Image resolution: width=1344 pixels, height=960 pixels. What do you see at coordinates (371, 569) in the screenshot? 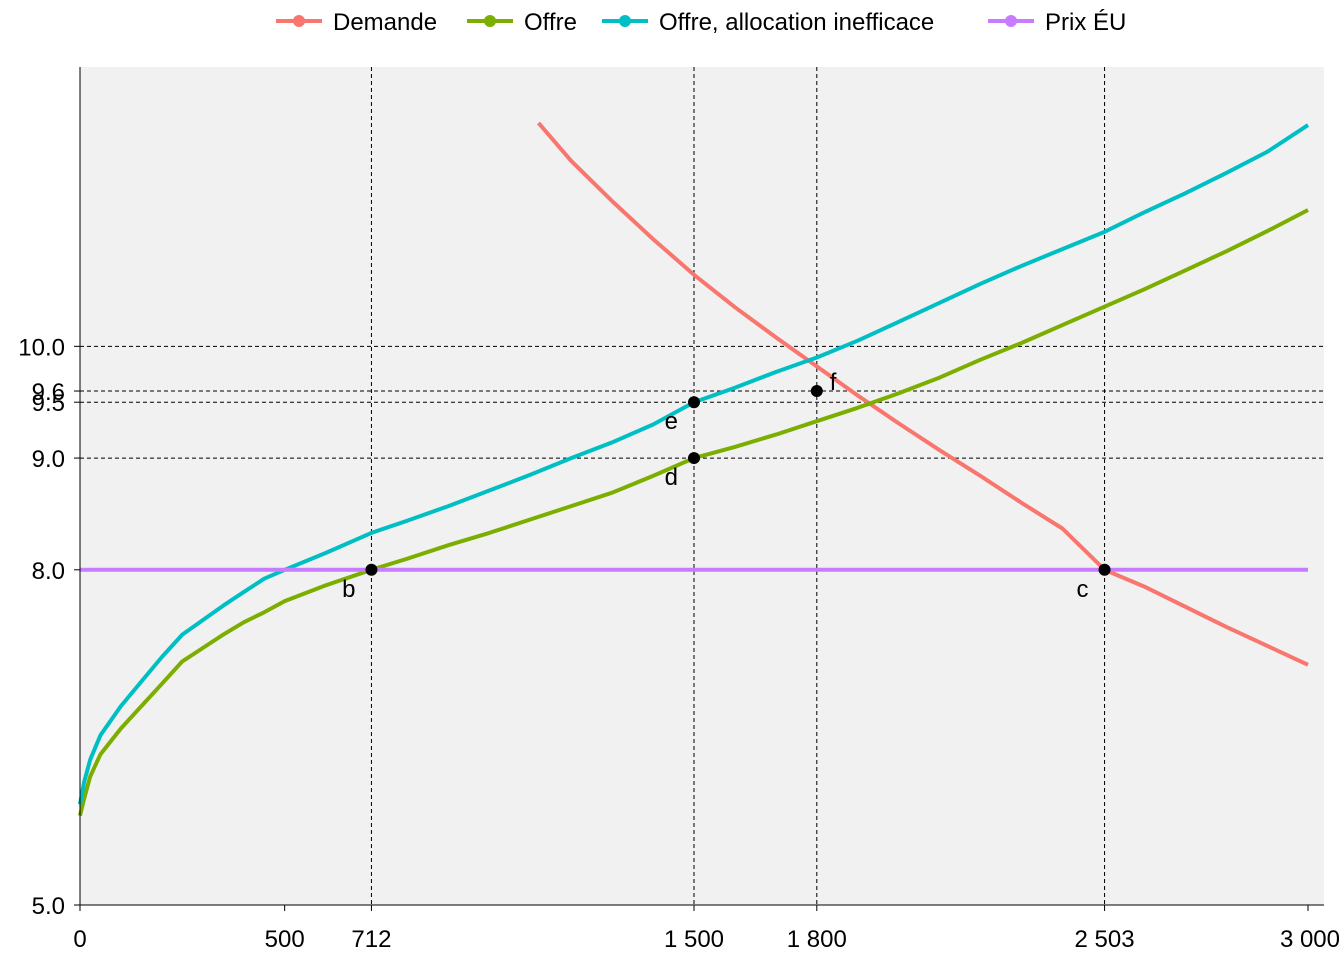
I see `point-b` at bounding box center [371, 569].